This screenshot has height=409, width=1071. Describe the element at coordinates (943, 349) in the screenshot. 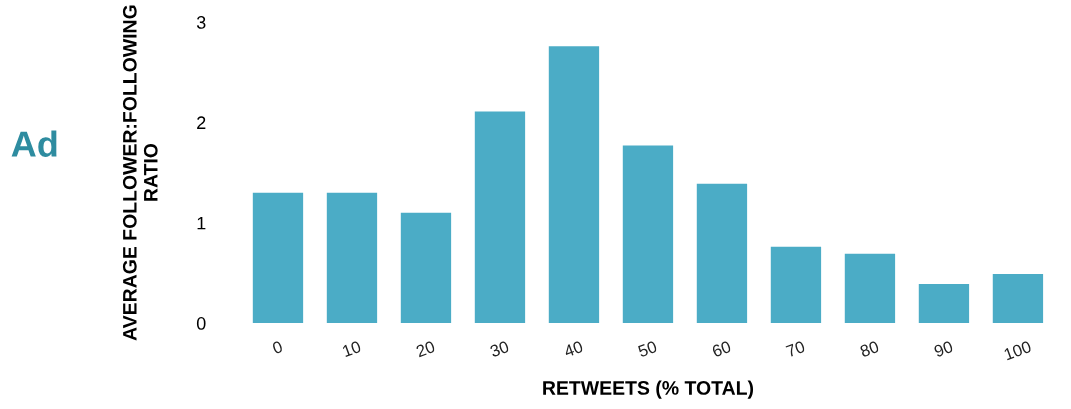

I see `x-tick-label: 90` at that location.